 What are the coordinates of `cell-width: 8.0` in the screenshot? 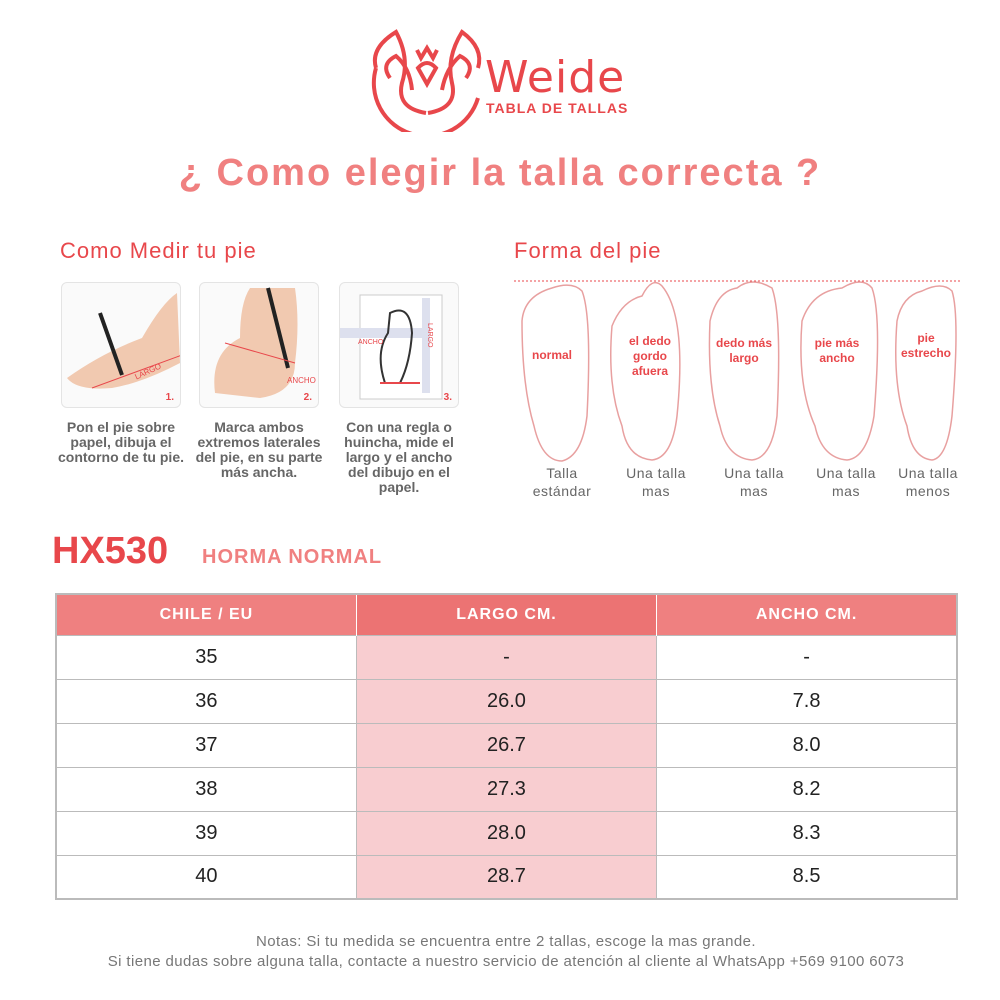 It's located at (807, 745).